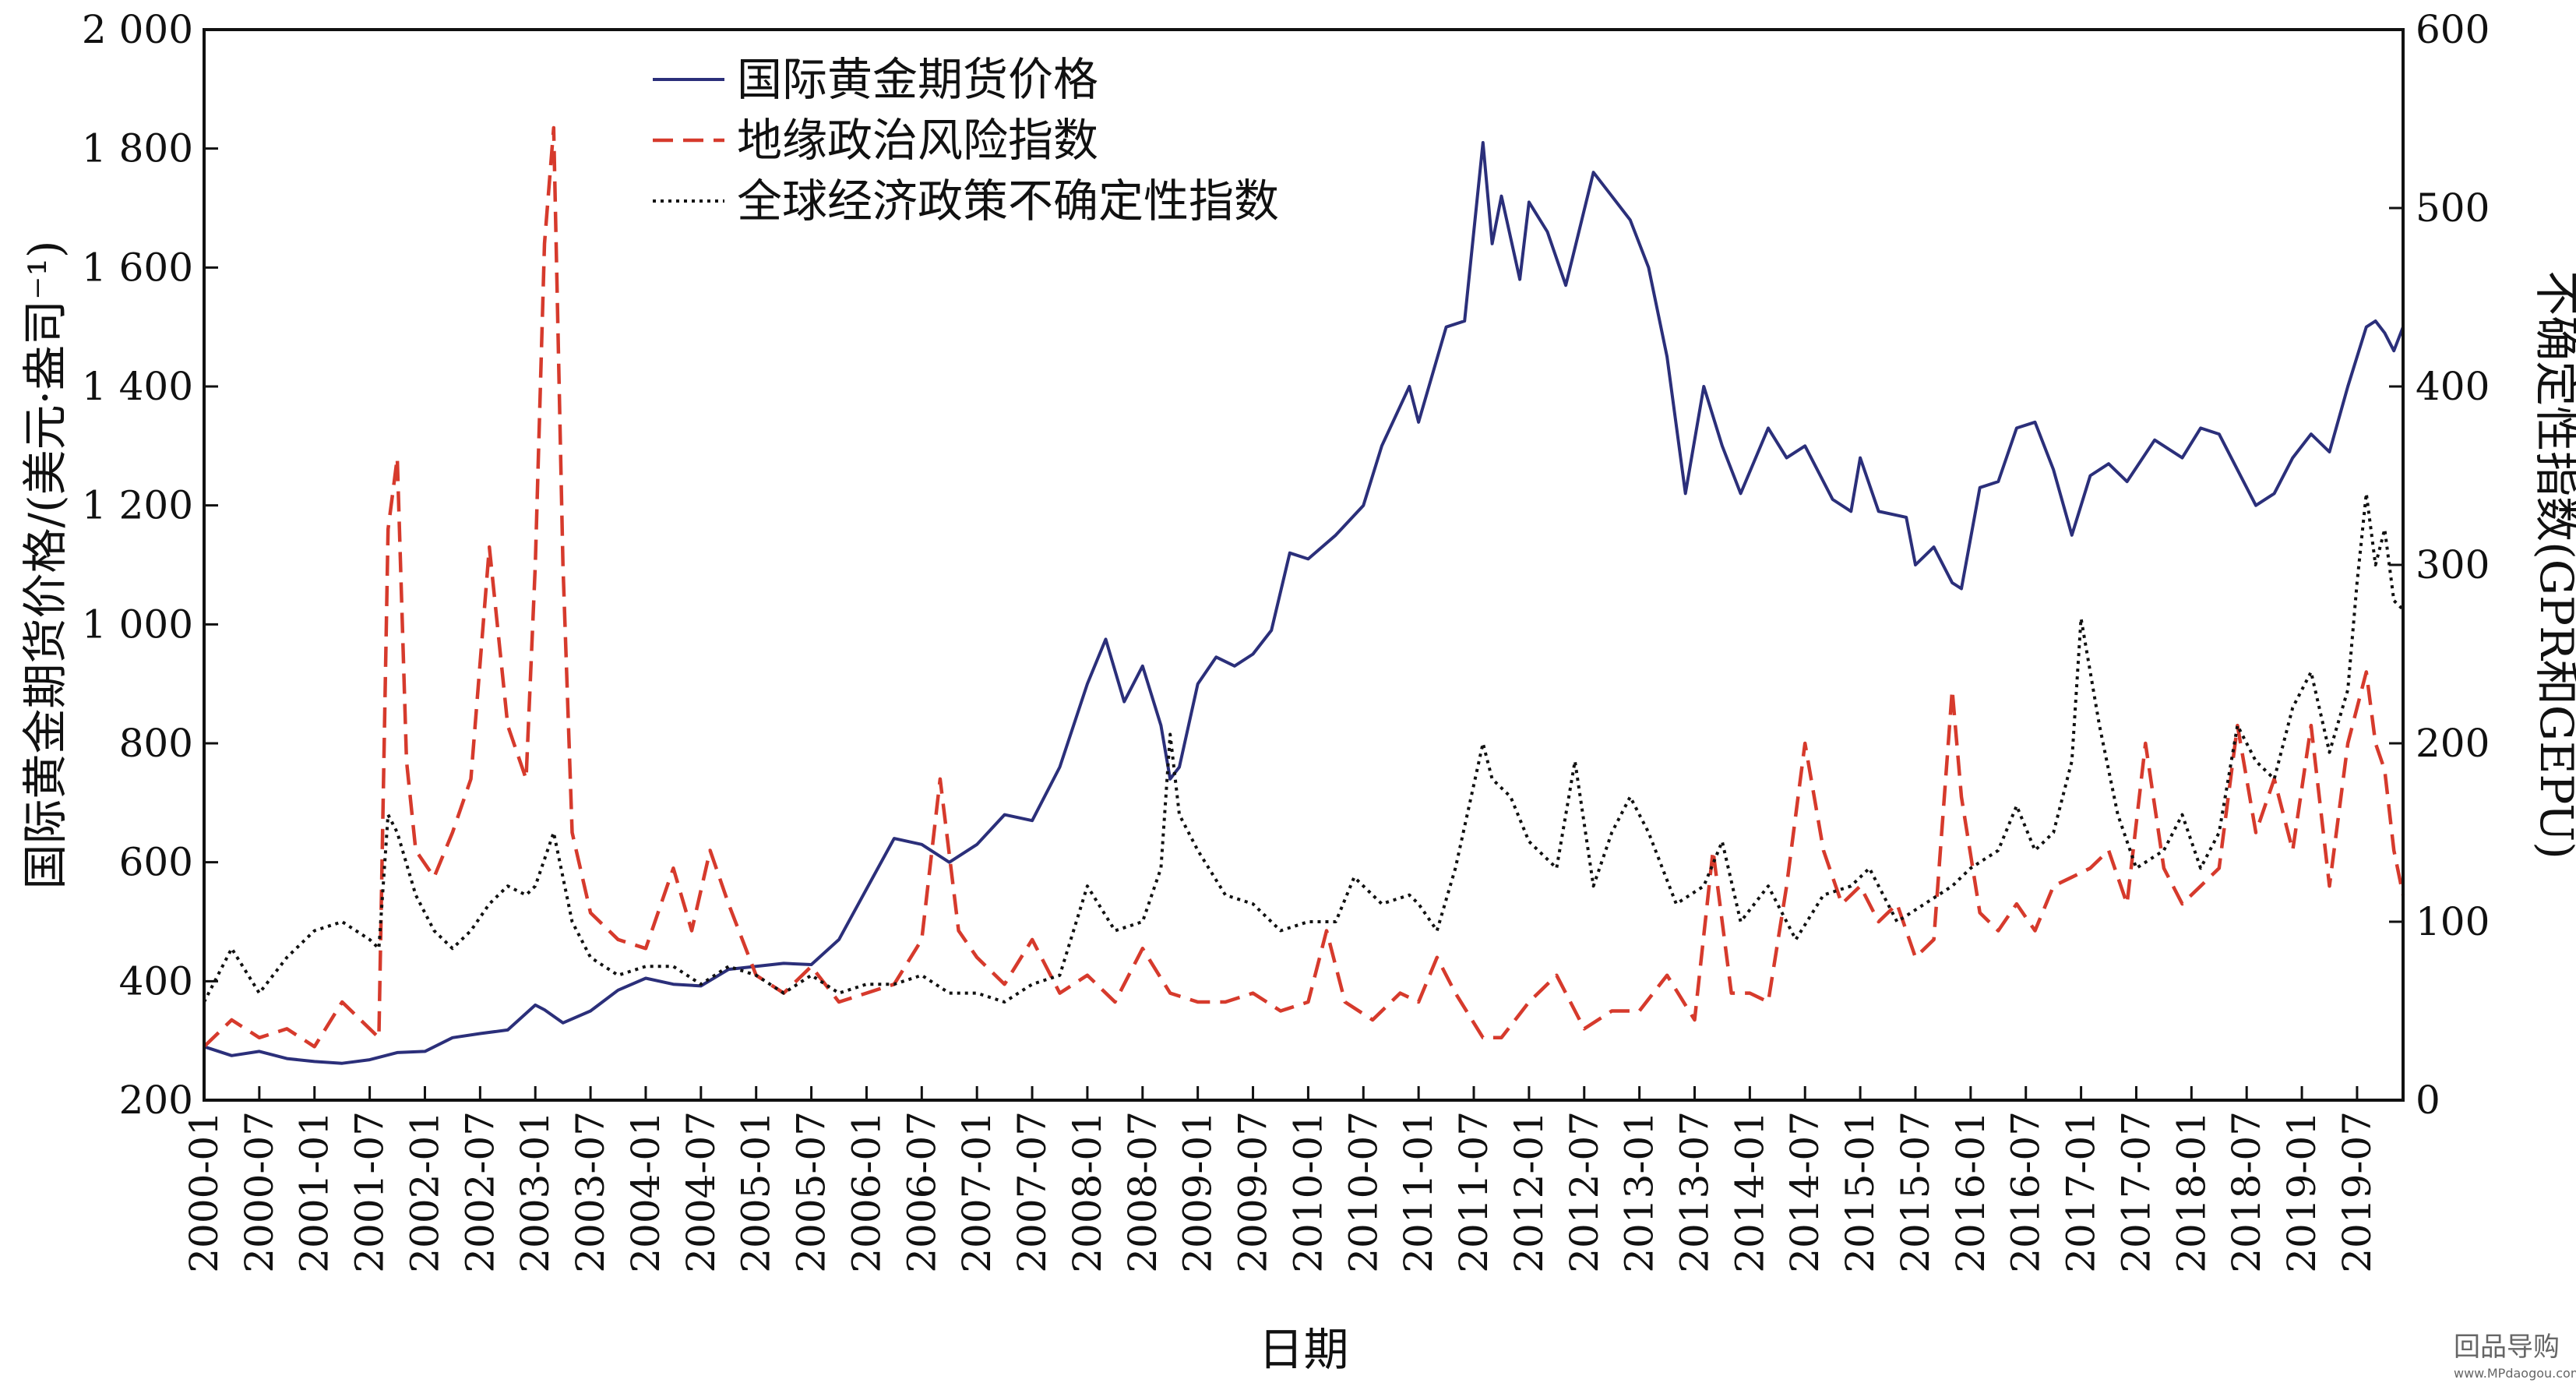 The image size is (2576, 1383). I want to click on x-axis-title: 日期, so click(1303, 1349).